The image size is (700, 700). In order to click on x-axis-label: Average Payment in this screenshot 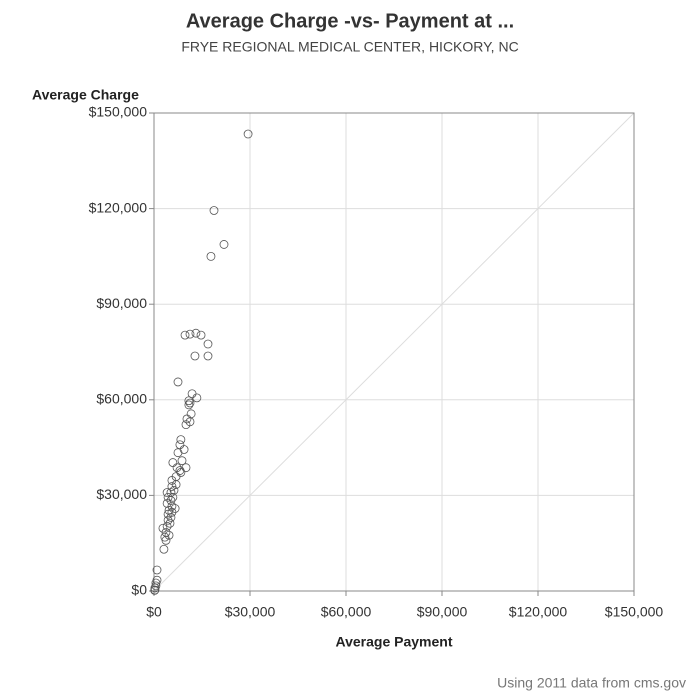, I will do `click(394, 642)`.